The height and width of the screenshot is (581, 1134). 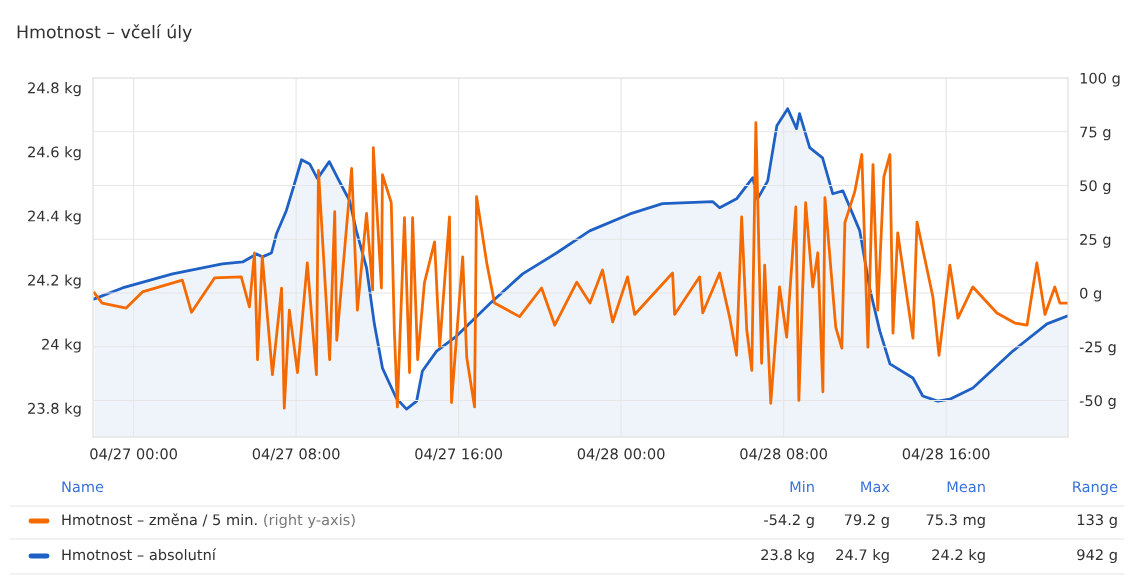 I want to click on text: 24.2 kg, so click(x=958, y=556).